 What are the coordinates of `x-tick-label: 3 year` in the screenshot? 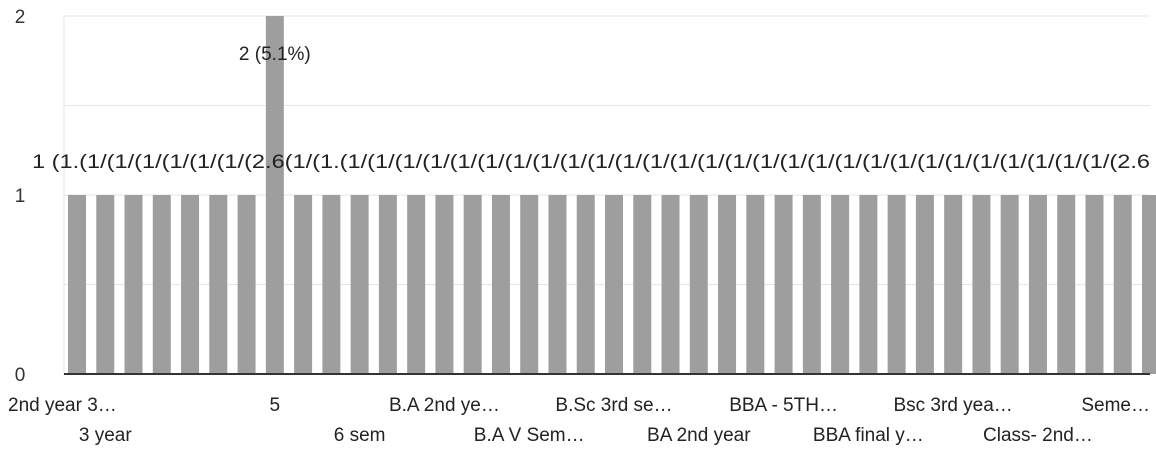 It's located at (105, 435).